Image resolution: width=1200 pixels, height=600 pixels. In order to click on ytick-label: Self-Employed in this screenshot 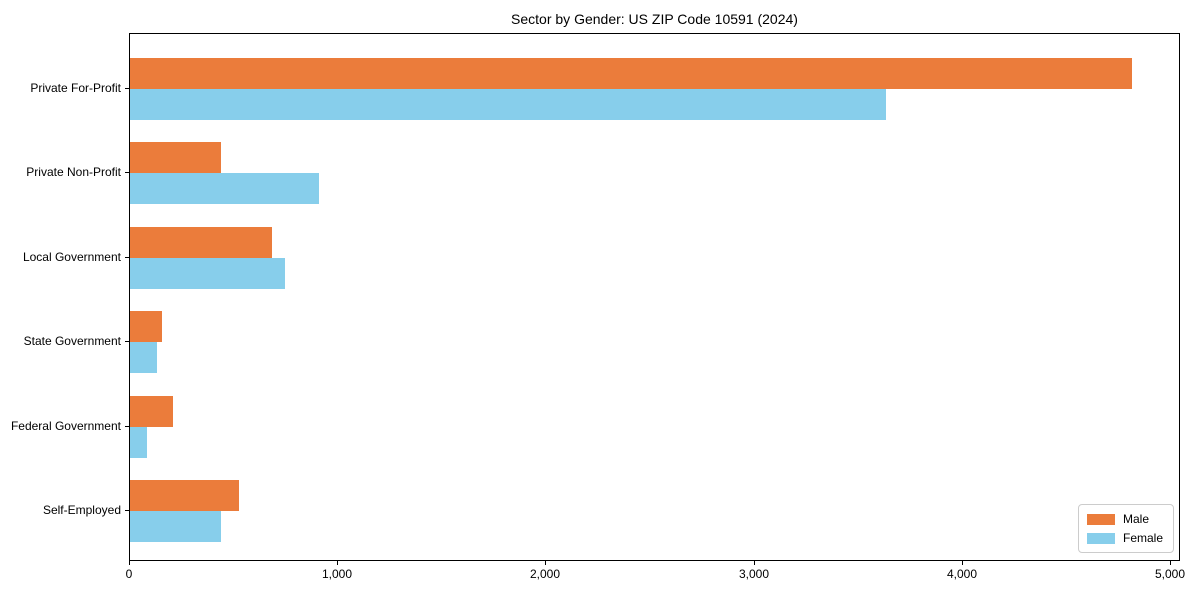, I will do `click(81, 510)`.